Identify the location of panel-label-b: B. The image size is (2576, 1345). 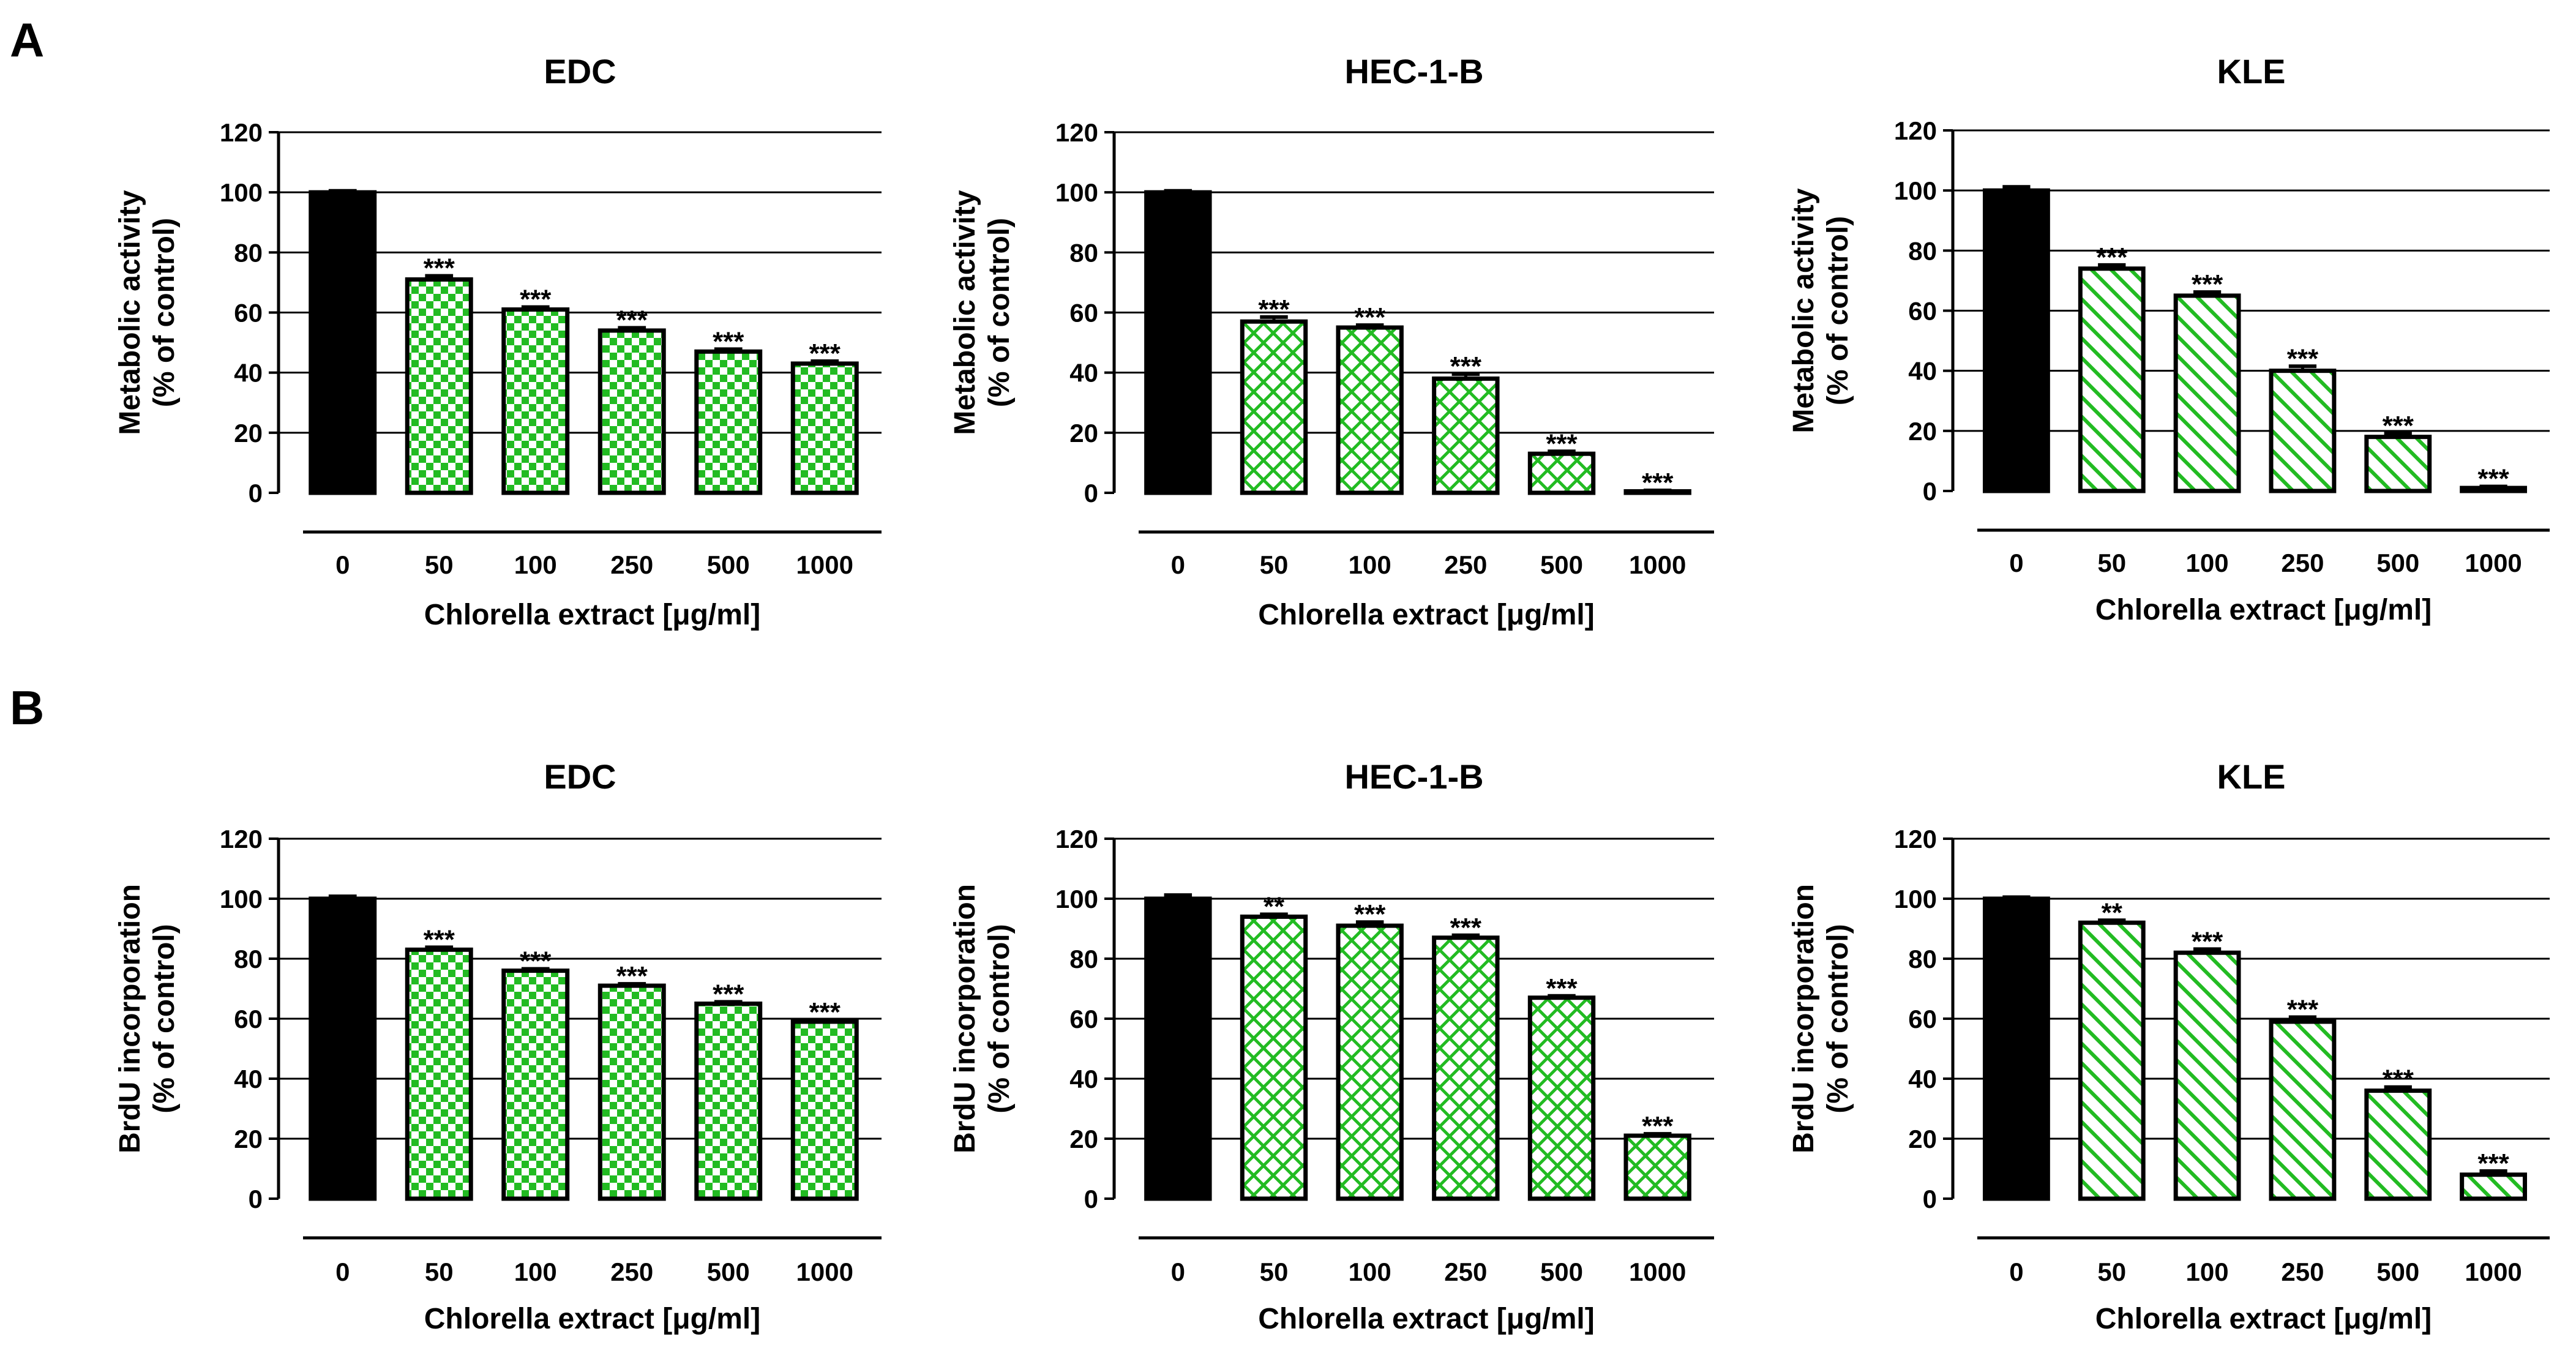
(27, 708).